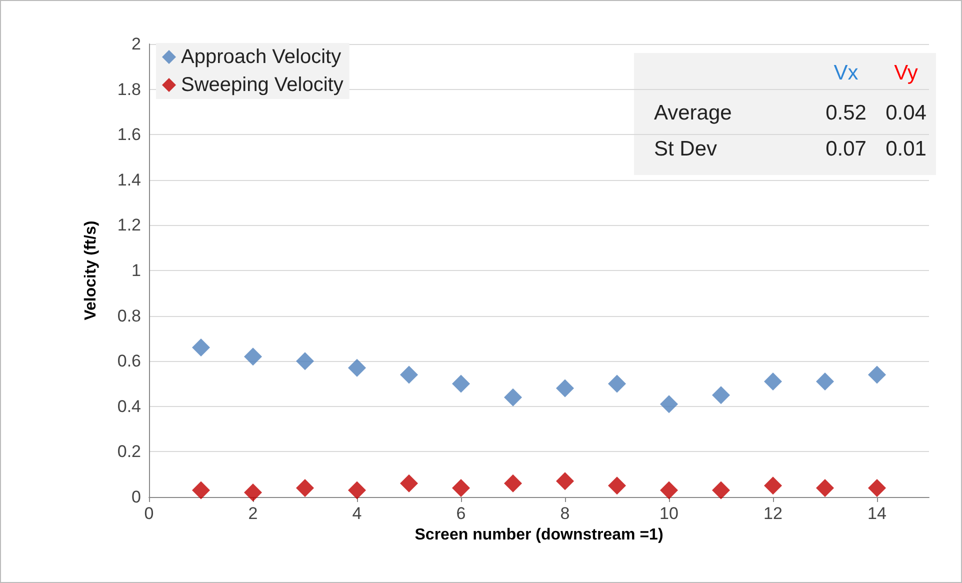 Image resolution: width=962 pixels, height=583 pixels. What do you see at coordinates (262, 85) in the screenshot?
I see `legend-label: Sweeping Velocity` at bounding box center [262, 85].